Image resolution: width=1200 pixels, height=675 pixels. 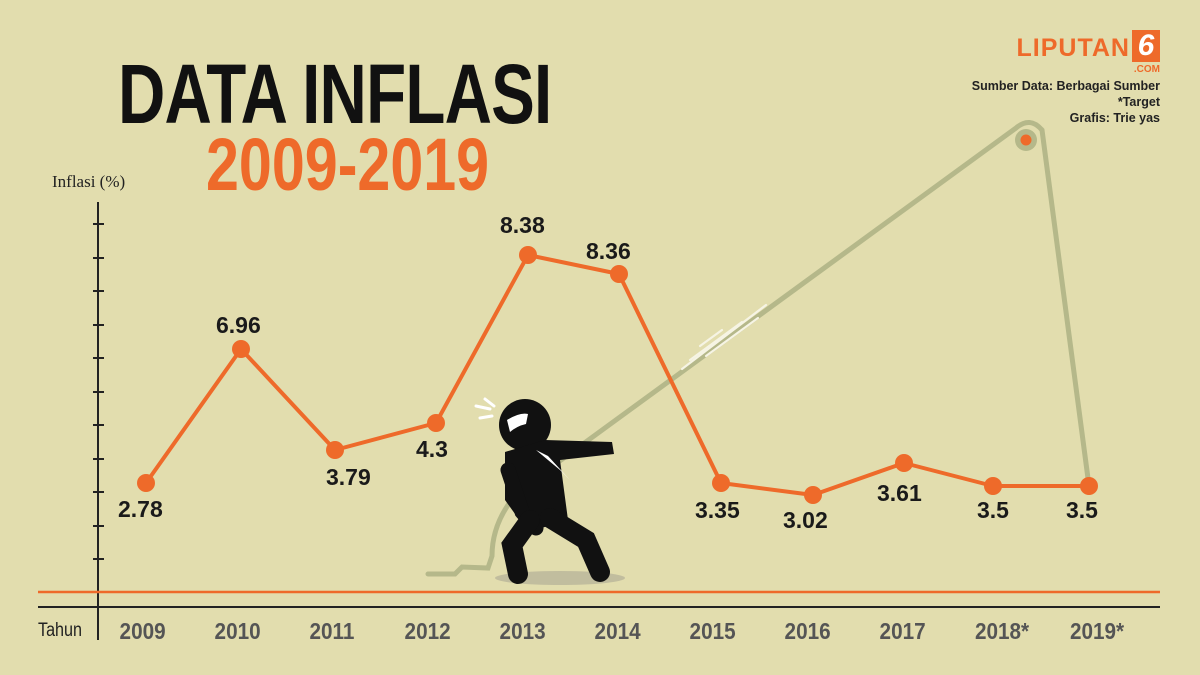 I want to click on value-label-2011: 3.79, so click(x=348, y=477).